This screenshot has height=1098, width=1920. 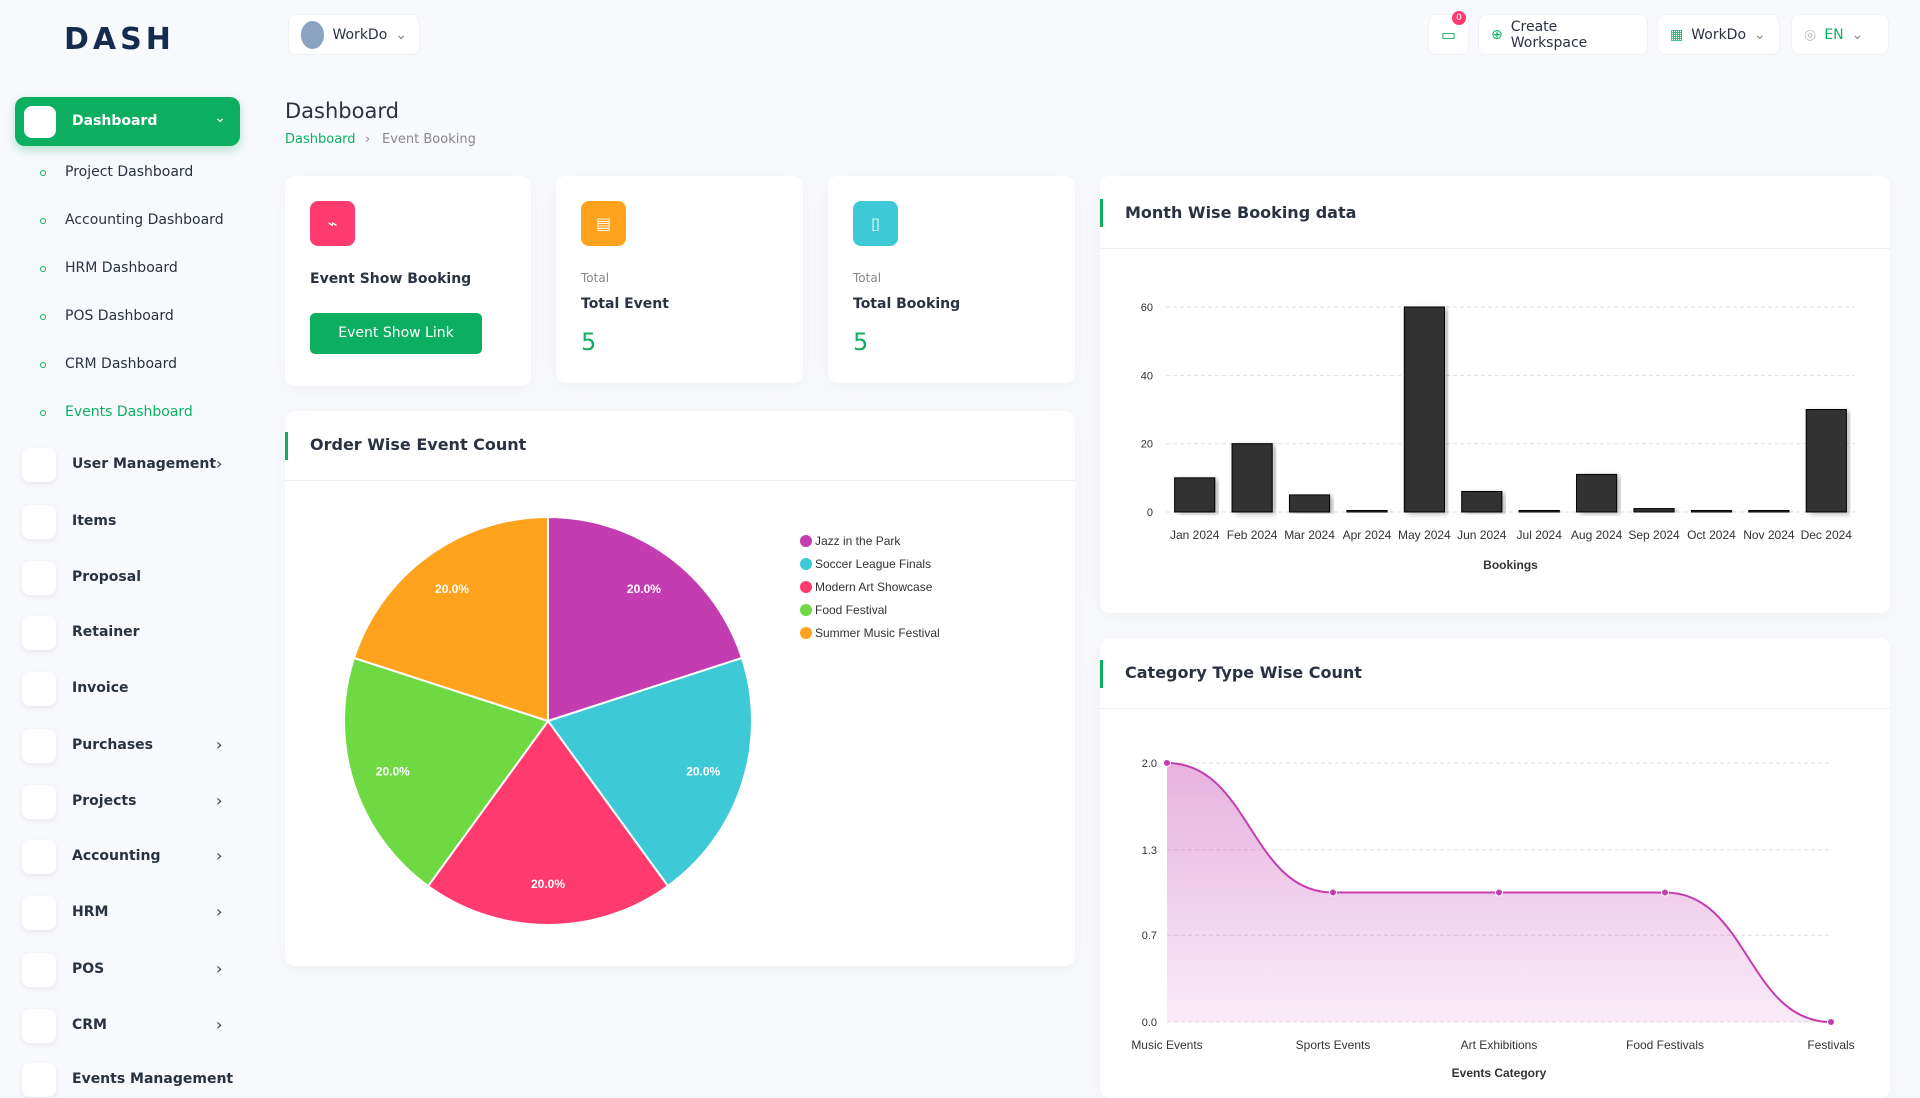 I want to click on menu-item: Items, so click(x=94, y=521).